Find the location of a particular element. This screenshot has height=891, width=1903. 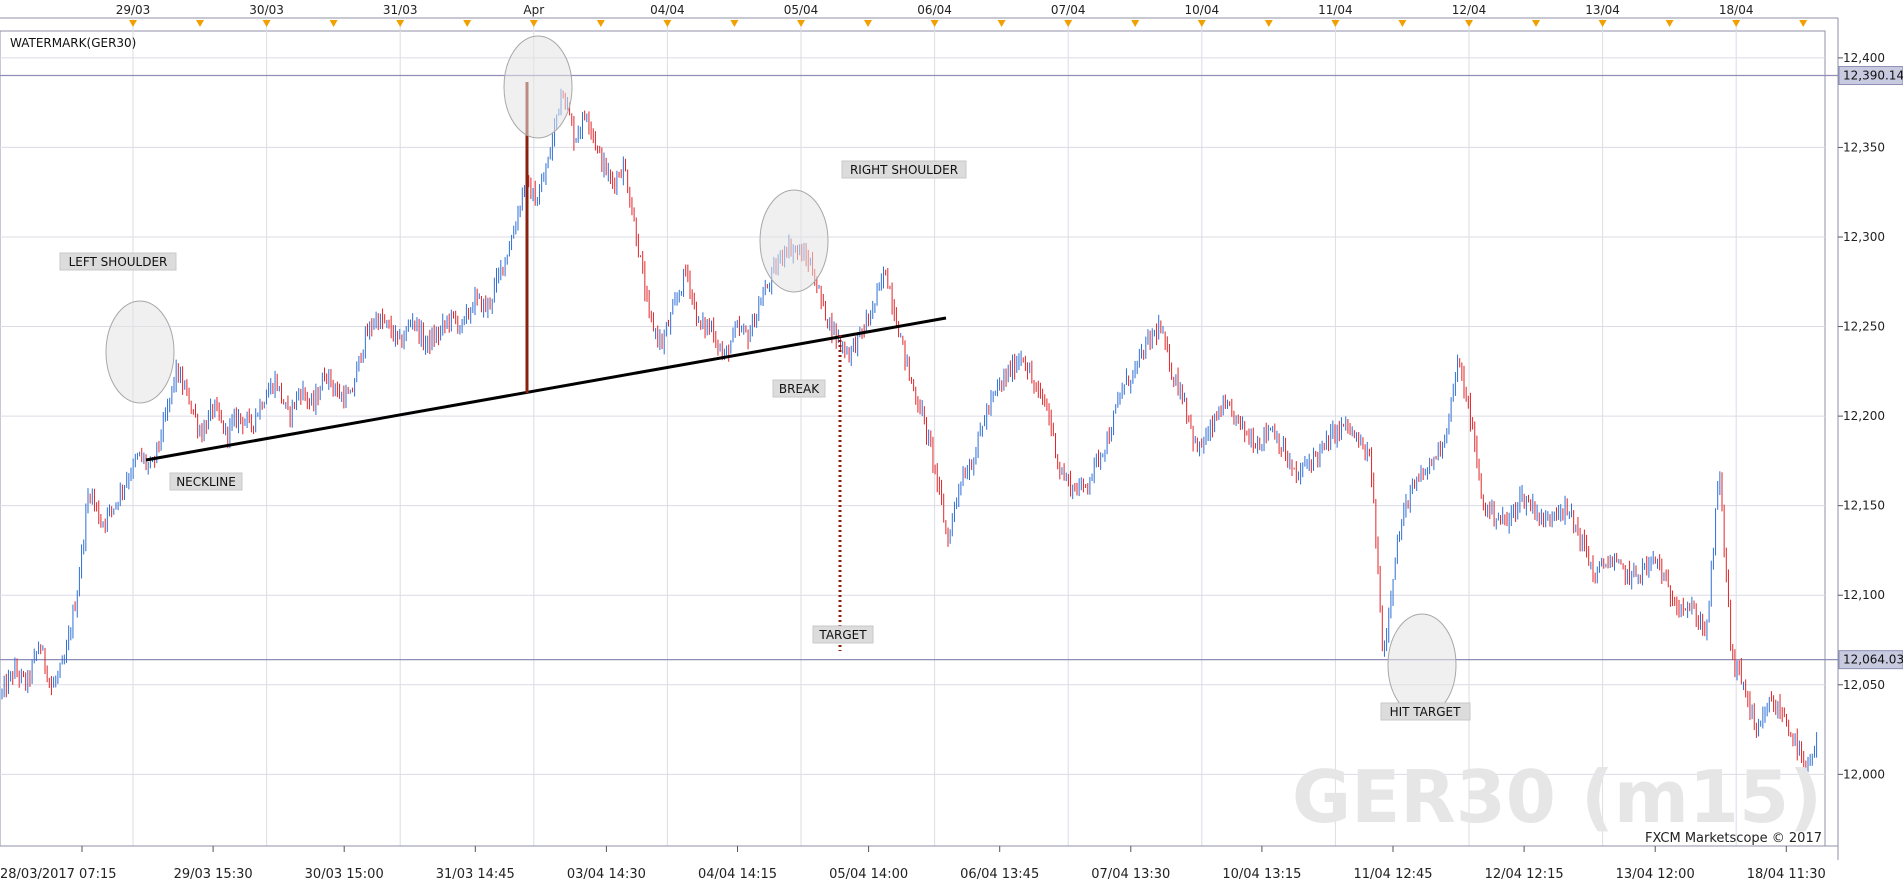

x-bottom-tick-label: 10/04 13:15 is located at coordinates (1261, 874).